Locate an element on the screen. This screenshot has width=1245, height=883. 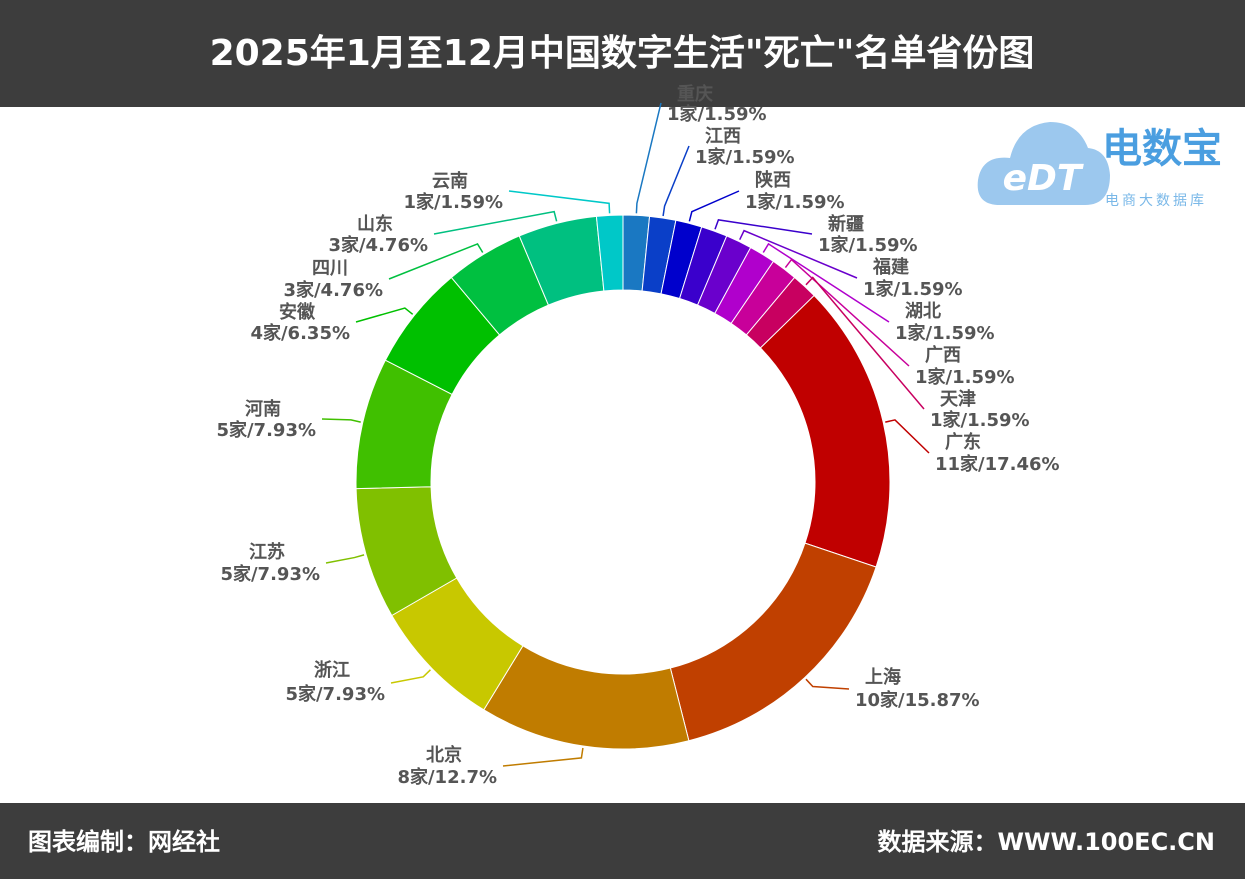
slice-name: 山东 is located at coordinates (375, 224).